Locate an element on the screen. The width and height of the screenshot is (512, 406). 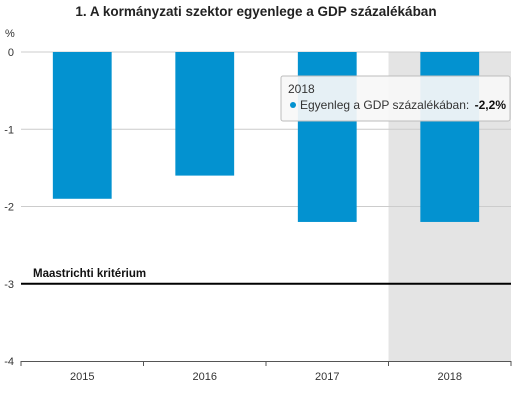
y-tick-label: 0 is located at coordinates (11, 53).